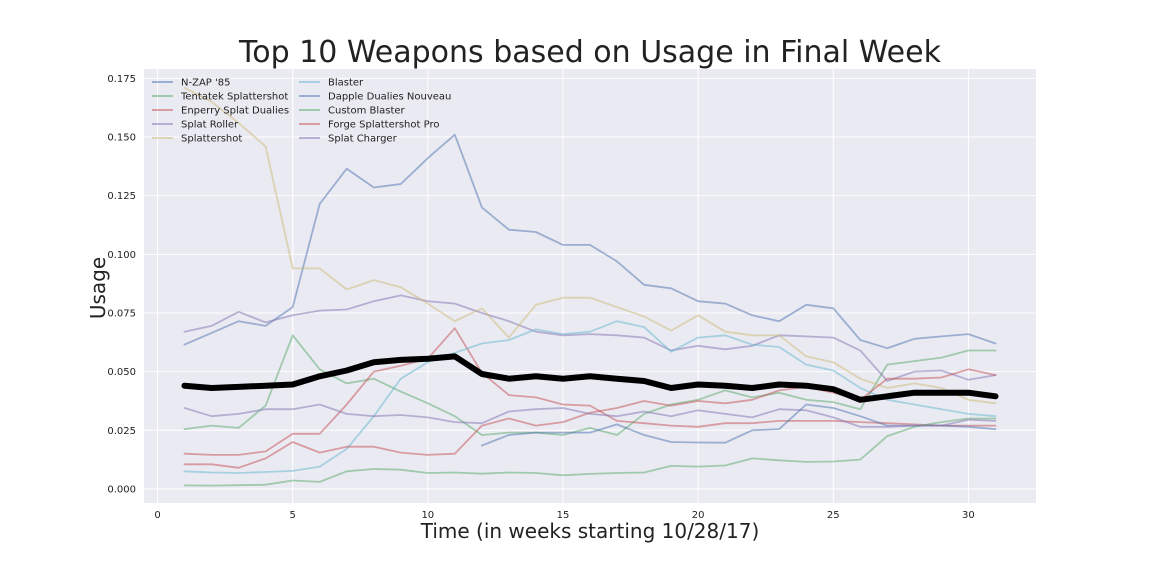 The width and height of the screenshot is (1152, 576). I want to click on y-tick-label: 0.100, so click(121, 255).